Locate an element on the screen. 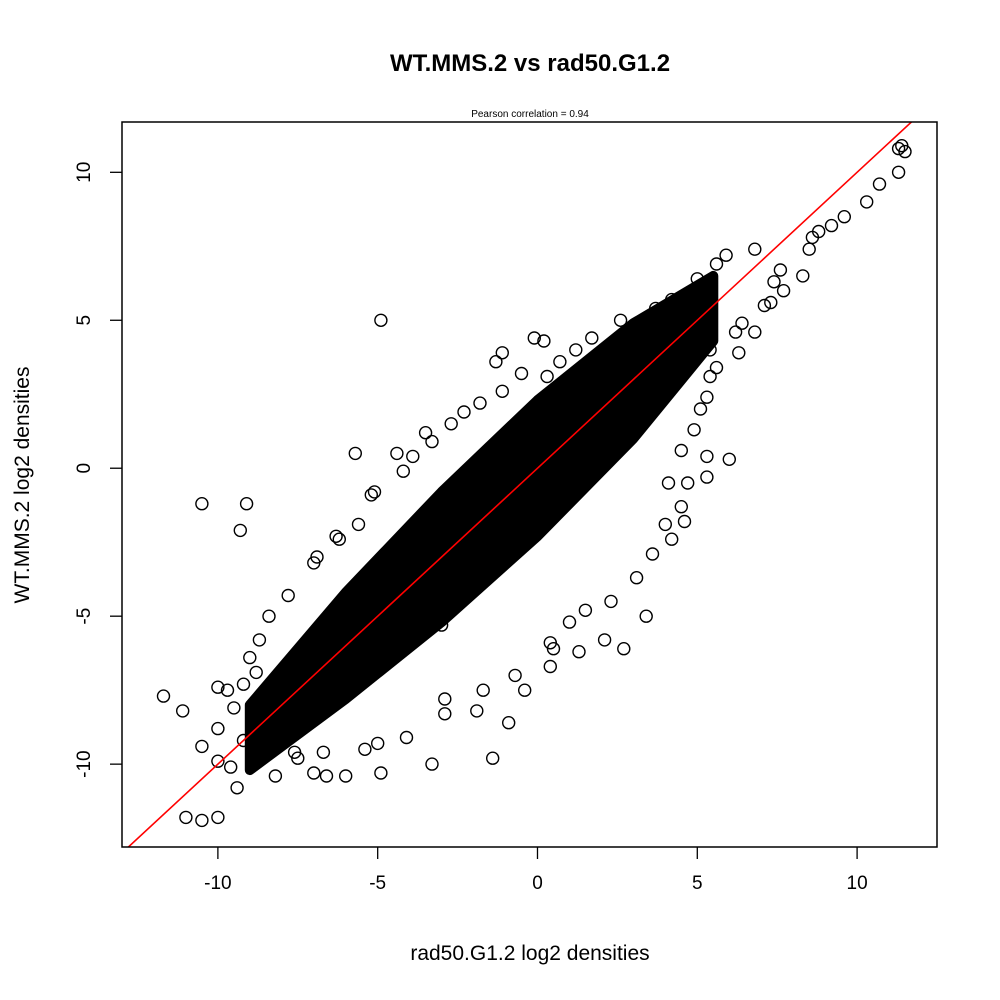 This screenshot has width=1000, height=1000. y-tick-label: 5 is located at coordinates (84, 320).